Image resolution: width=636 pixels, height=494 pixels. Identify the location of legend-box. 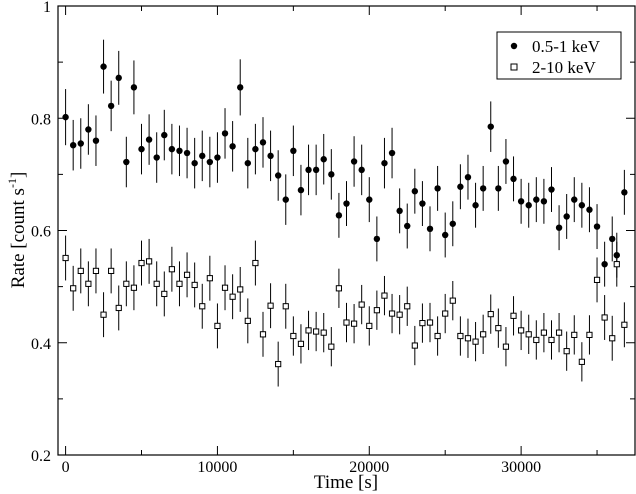
(559, 55).